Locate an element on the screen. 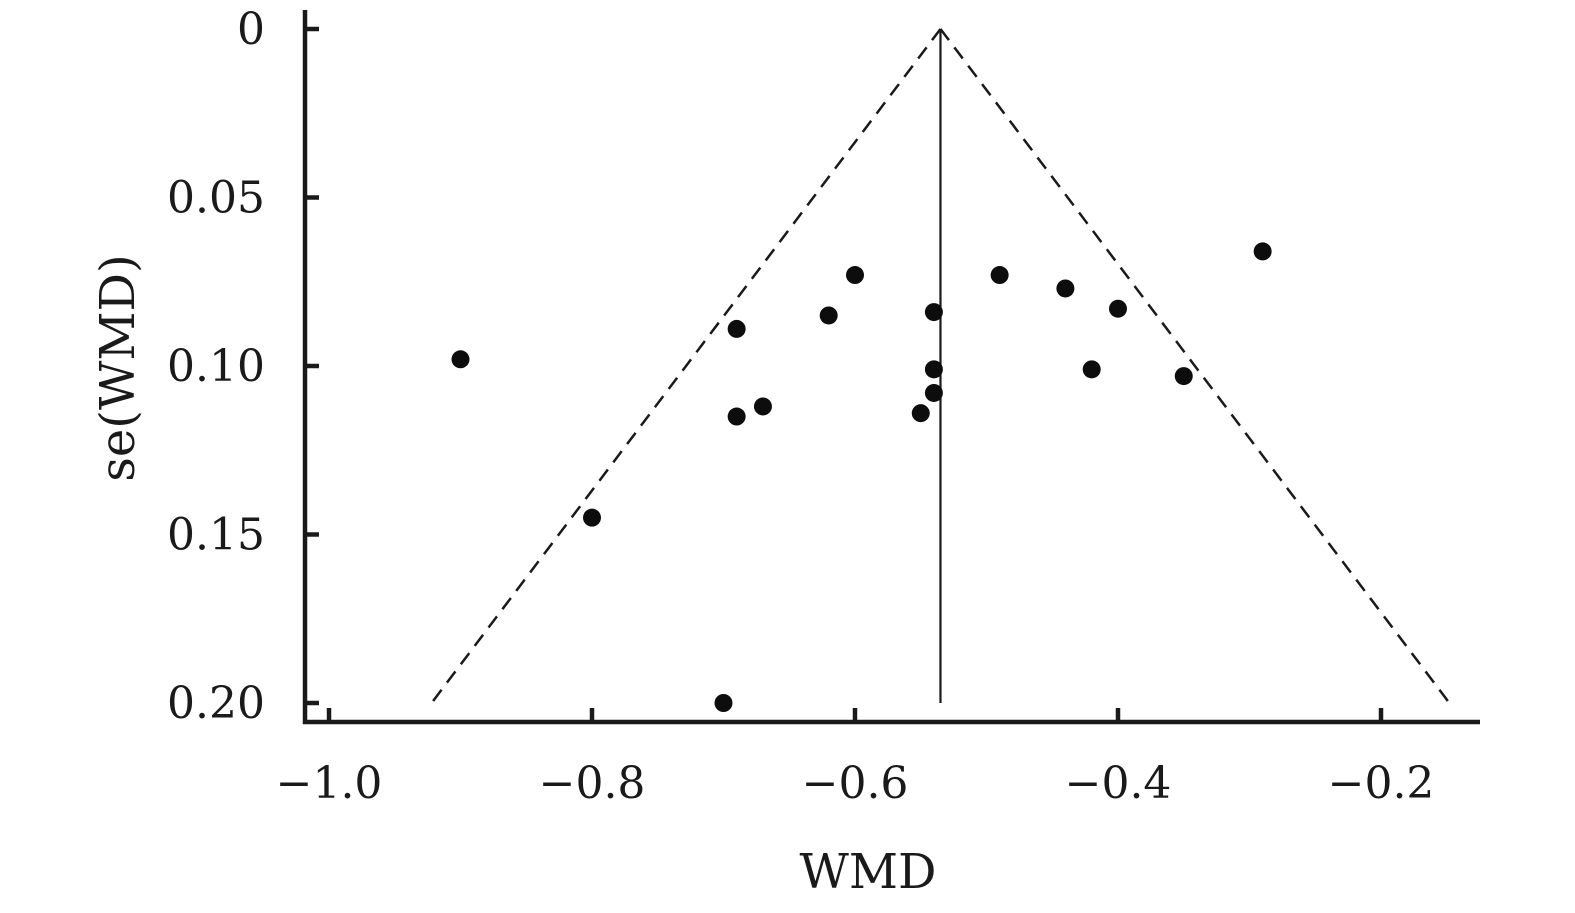 This screenshot has width=1575, height=913. y-tick-label: 0.20 is located at coordinates (216, 703).